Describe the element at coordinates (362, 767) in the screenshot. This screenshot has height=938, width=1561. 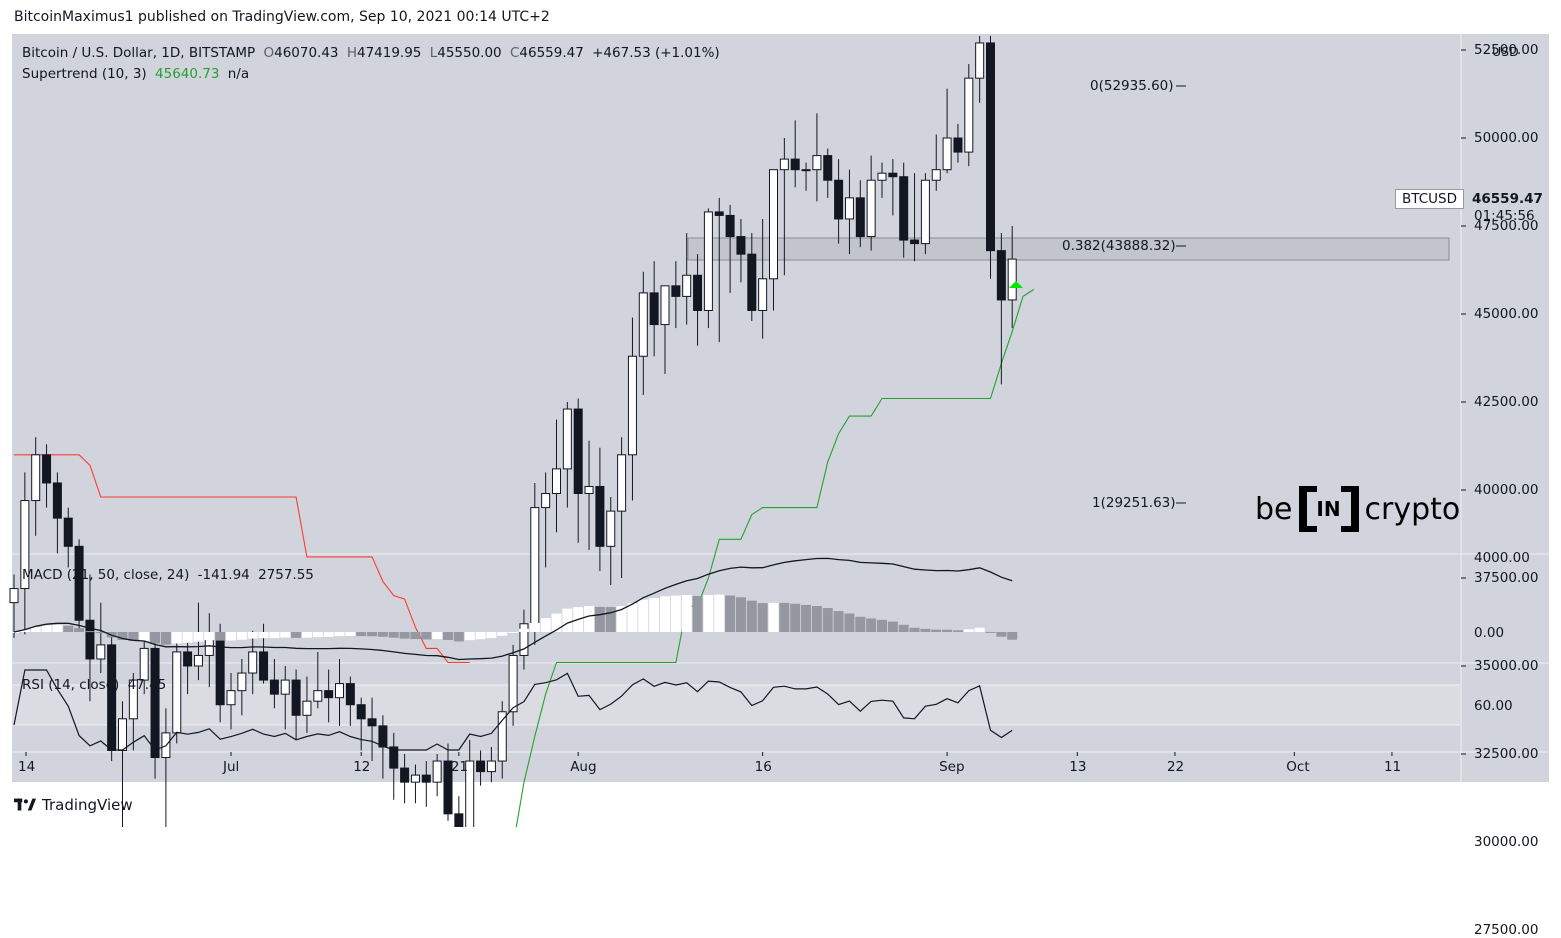
I see `time-axis-label: 12` at that location.